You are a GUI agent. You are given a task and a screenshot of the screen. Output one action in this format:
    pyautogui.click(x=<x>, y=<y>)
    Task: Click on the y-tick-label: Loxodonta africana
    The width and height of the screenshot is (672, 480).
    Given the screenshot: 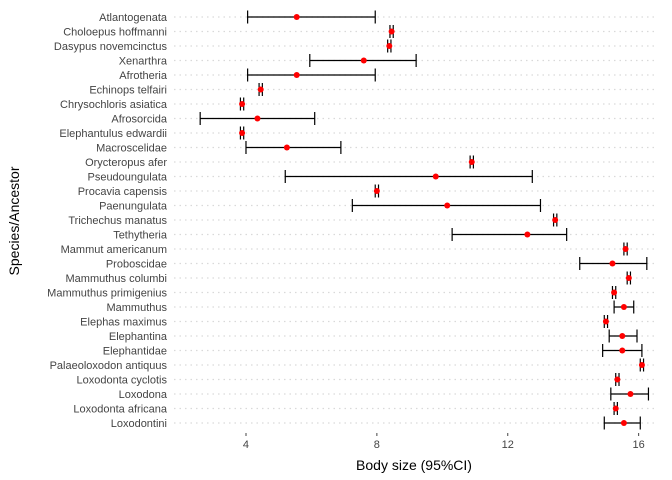 What is the action you would take?
    pyautogui.click(x=120, y=410)
    